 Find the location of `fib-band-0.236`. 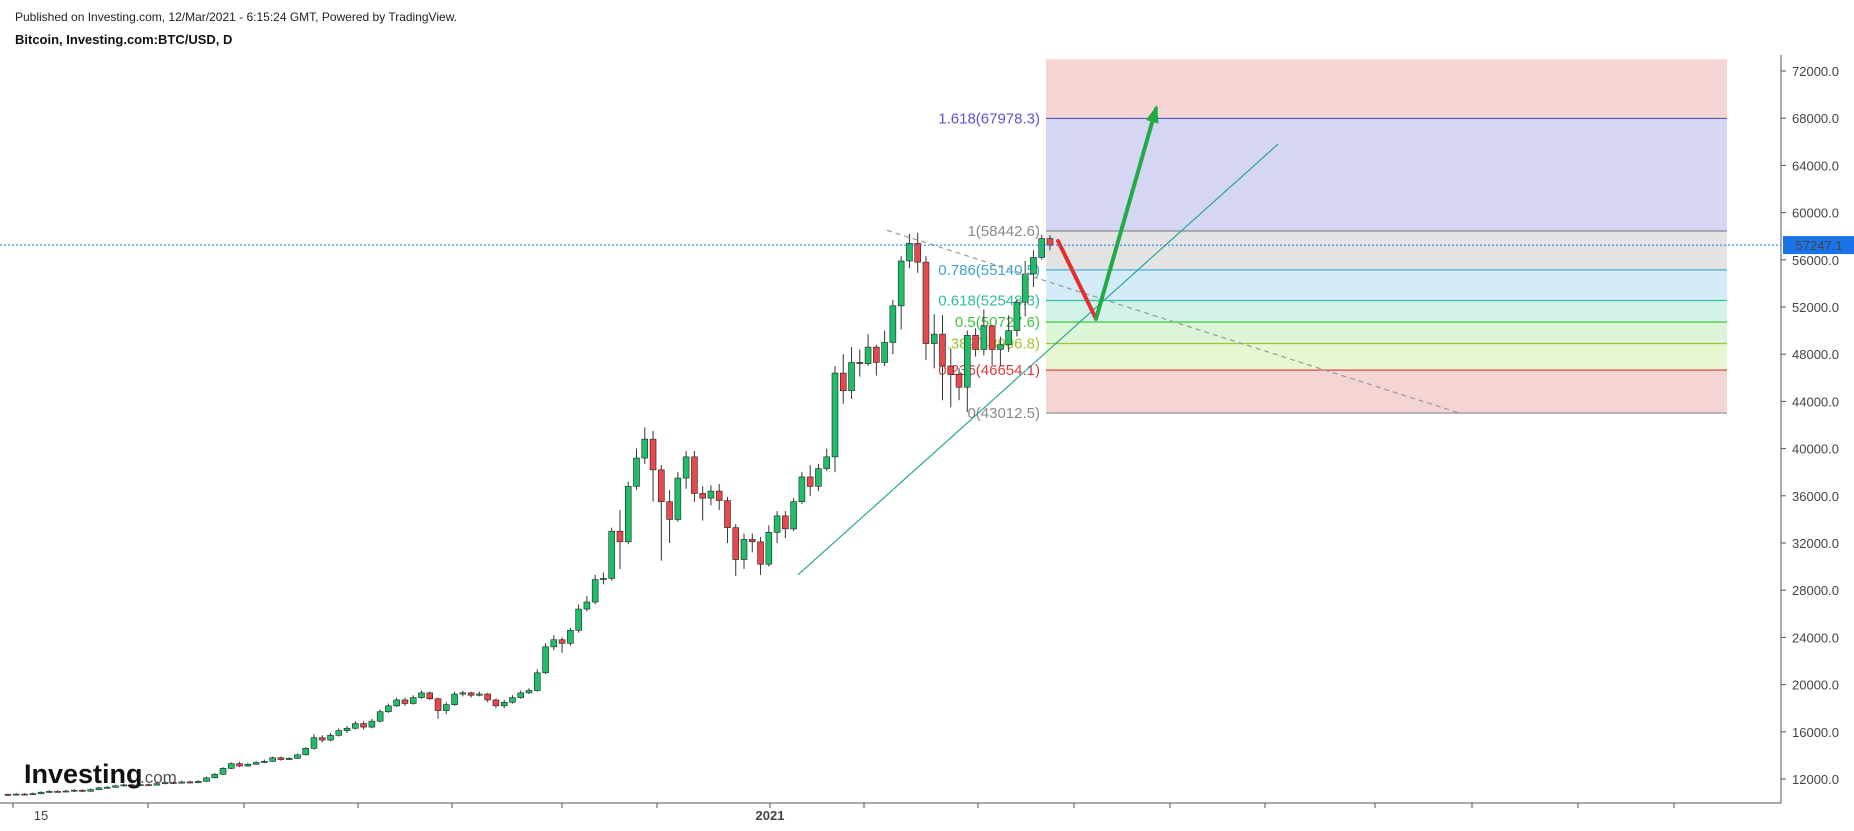

fib-band-0.236 is located at coordinates (1386, 392).